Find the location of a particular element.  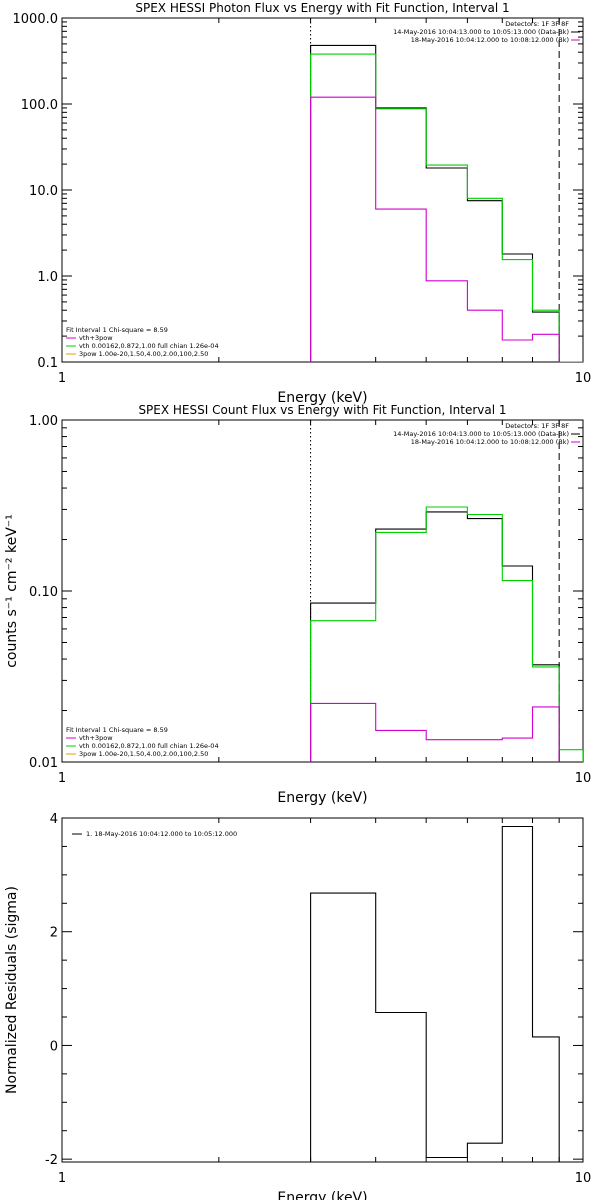

y-tick-label: 10.0 is located at coordinates (43, 191).